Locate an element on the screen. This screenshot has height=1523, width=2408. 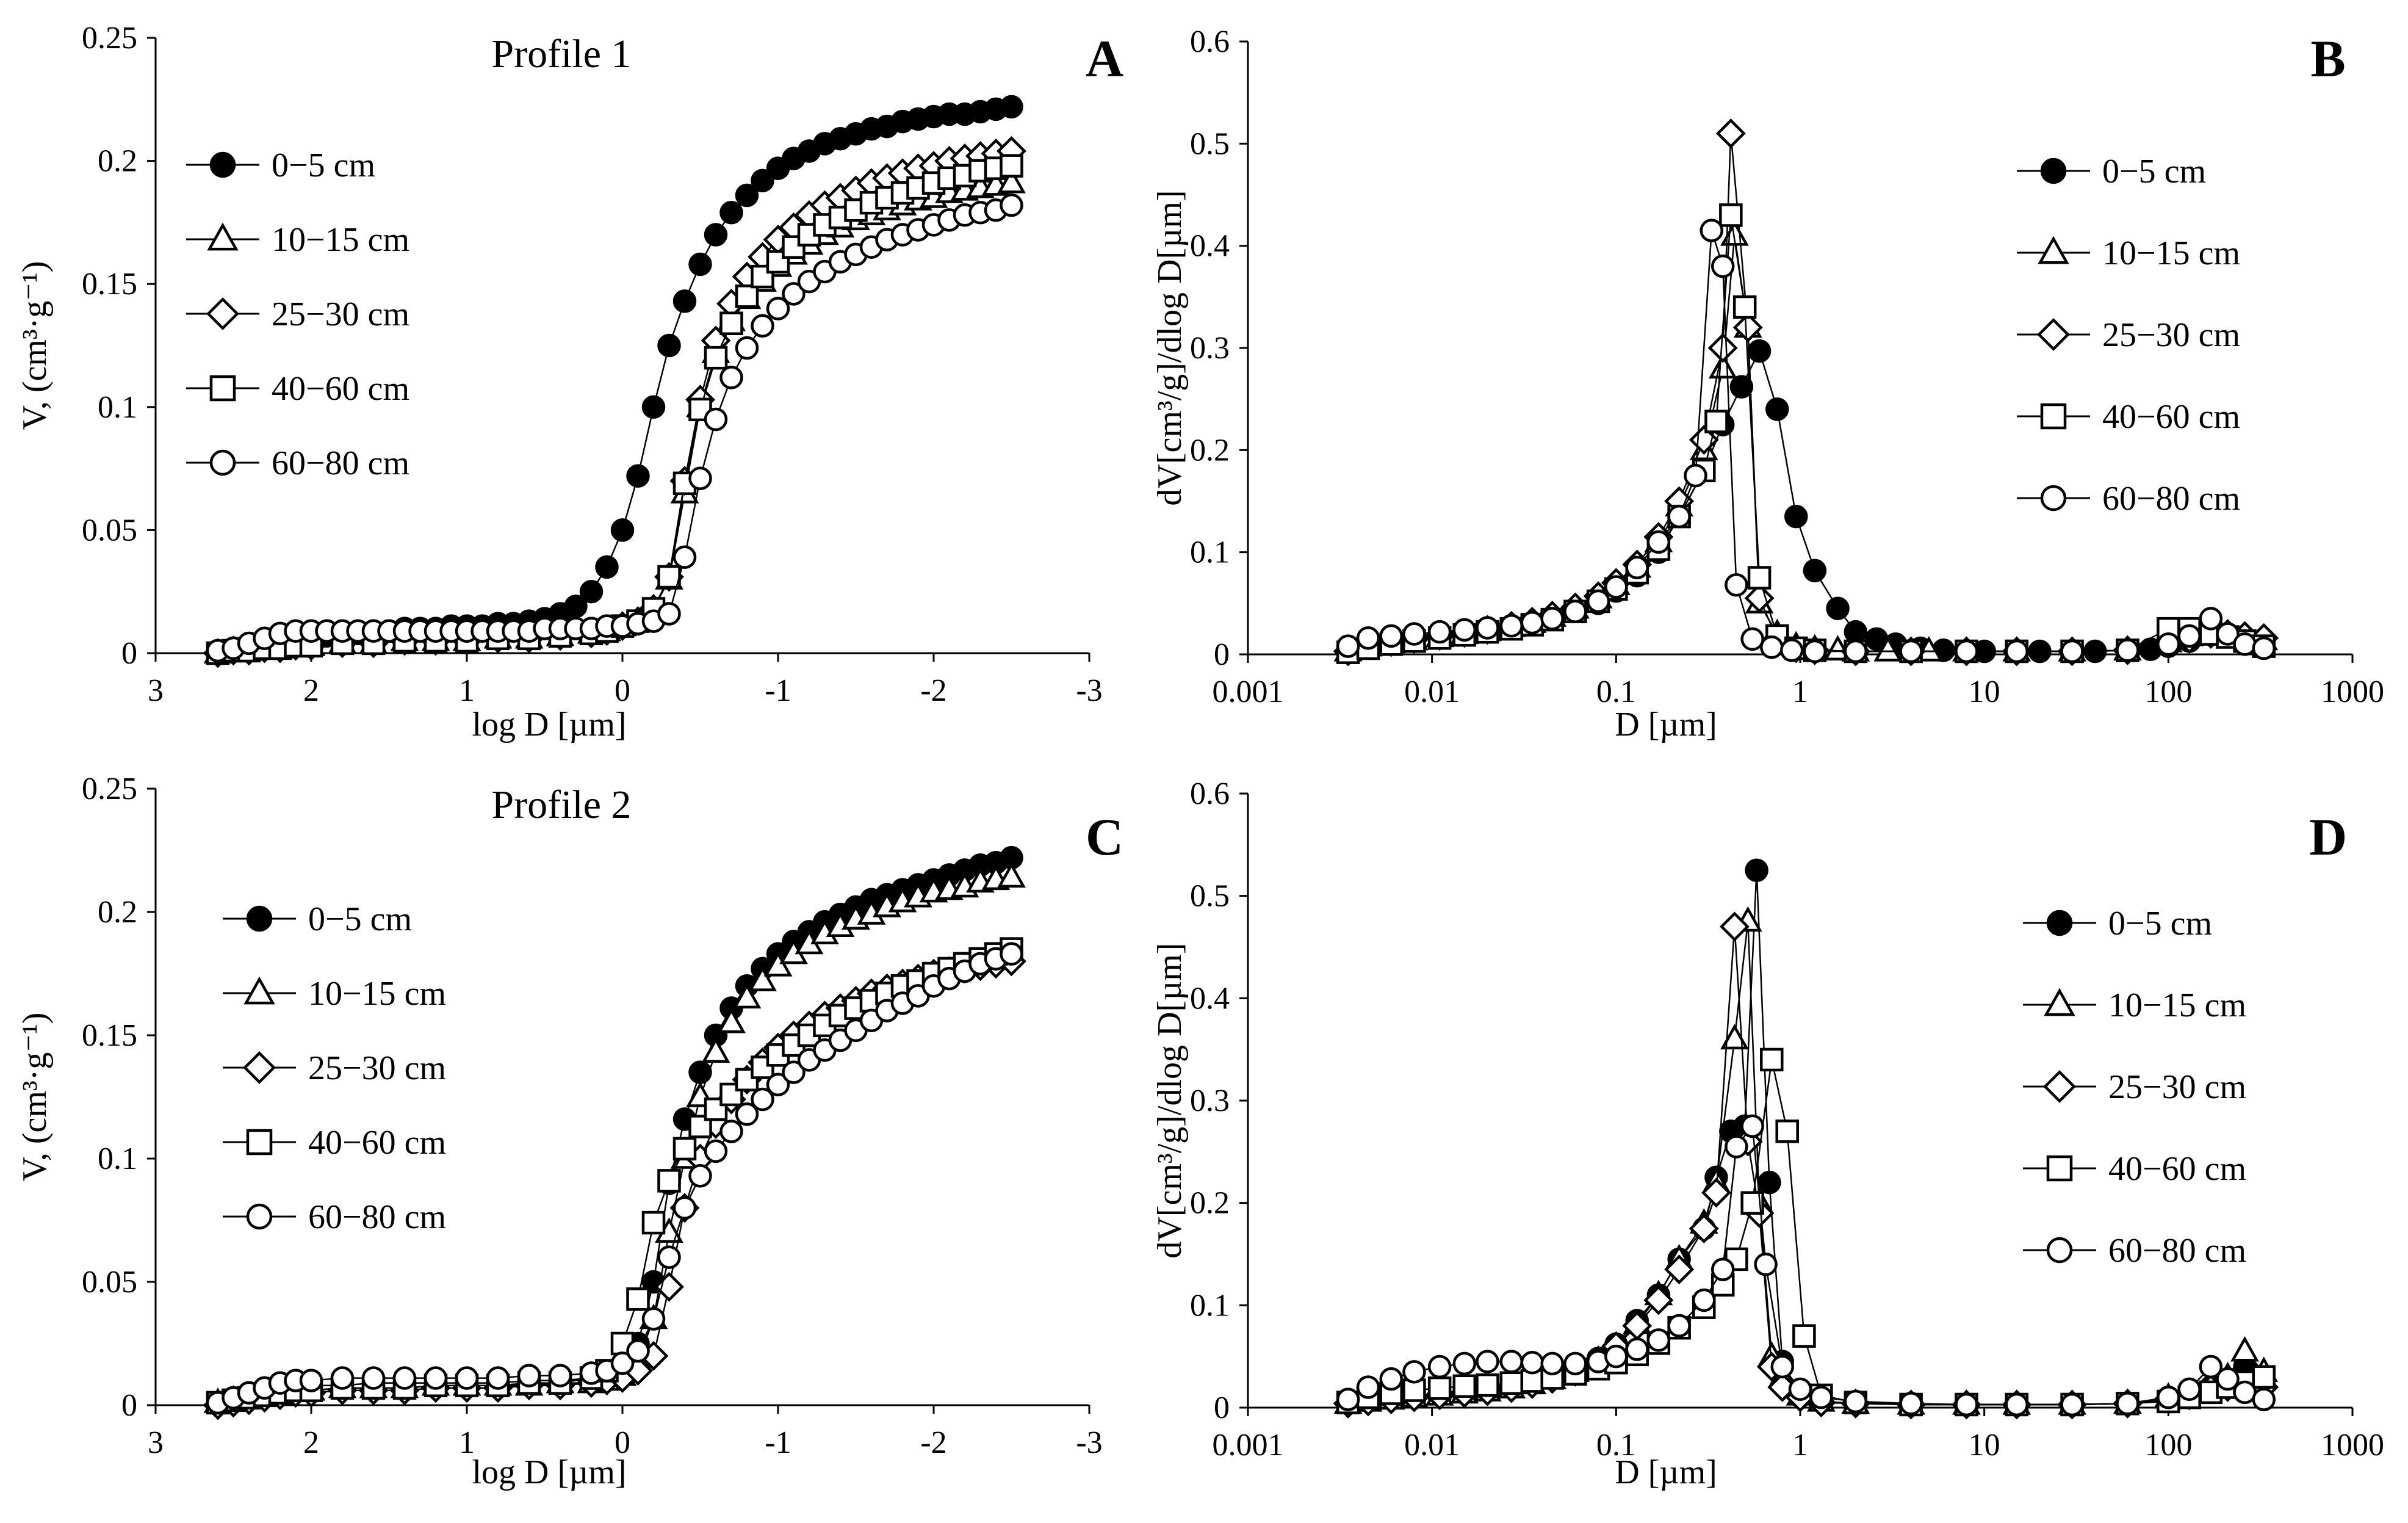
series-line is located at coordinates (1805, 444).